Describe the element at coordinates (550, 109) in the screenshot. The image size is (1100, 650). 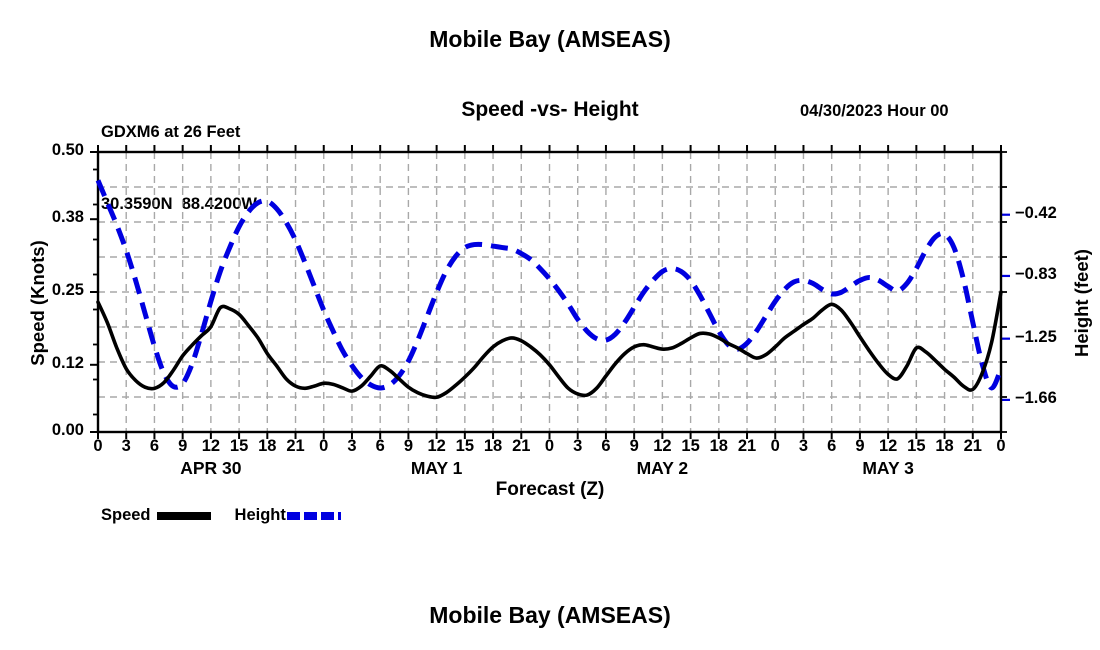
I see `chart-subtitle: Speed -vs- Height` at that location.